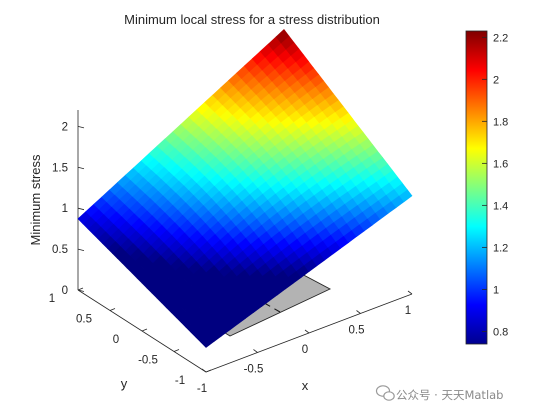 Image resolution: width=560 pixels, height=420 pixels. What do you see at coordinates (357, 331) in the screenshot?
I see `x-tick-label: 0.5` at bounding box center [357, 331].